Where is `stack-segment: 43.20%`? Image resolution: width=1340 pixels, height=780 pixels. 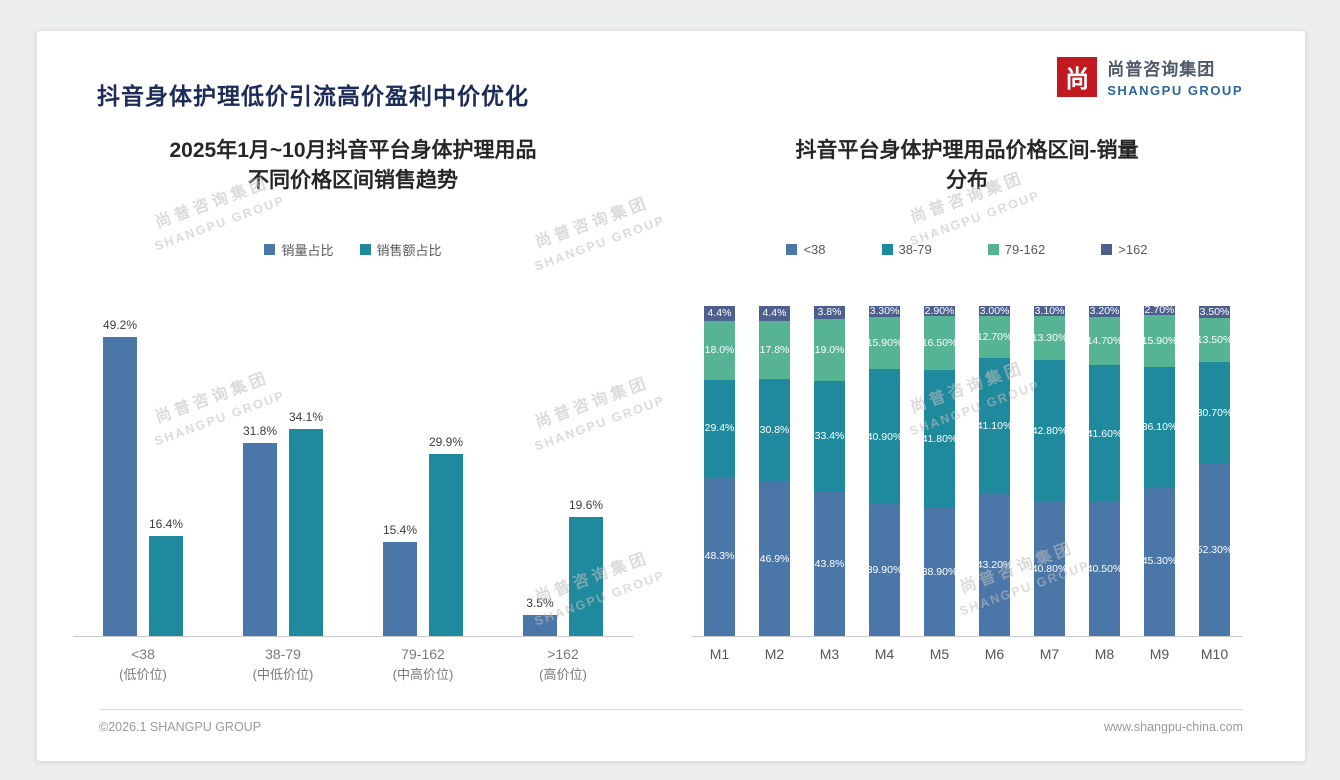 stack-segment: 43.20% is located at coordinates (994, 564).